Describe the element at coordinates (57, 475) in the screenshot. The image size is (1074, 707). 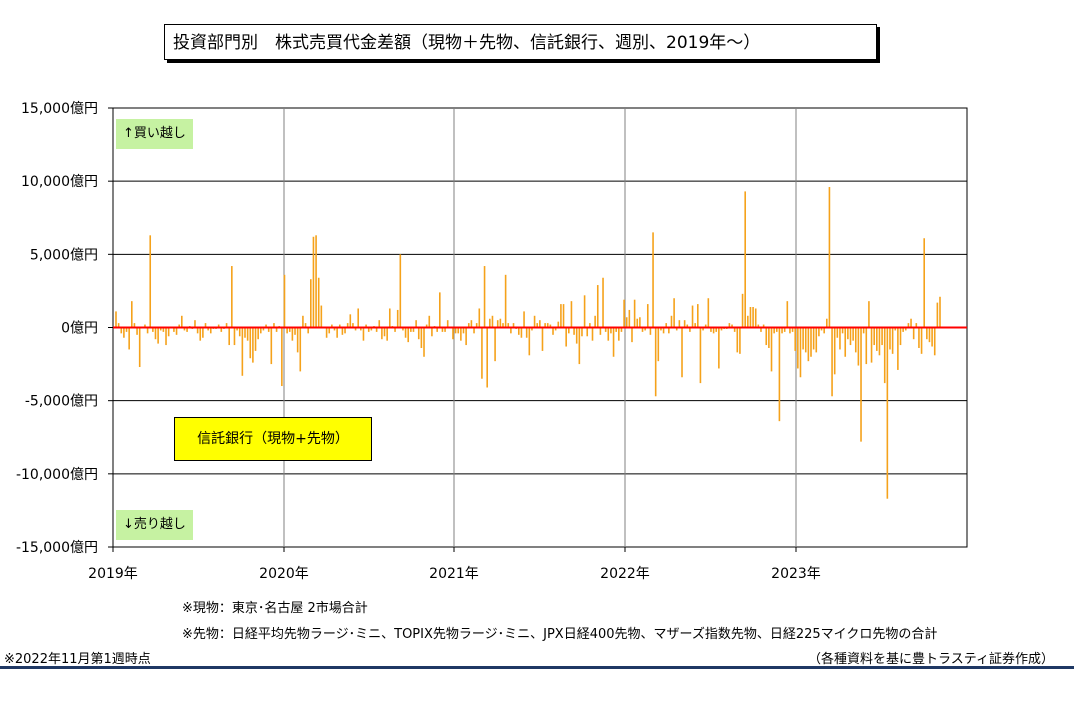
I see `y-tick-label: -10,000億円` at that location.